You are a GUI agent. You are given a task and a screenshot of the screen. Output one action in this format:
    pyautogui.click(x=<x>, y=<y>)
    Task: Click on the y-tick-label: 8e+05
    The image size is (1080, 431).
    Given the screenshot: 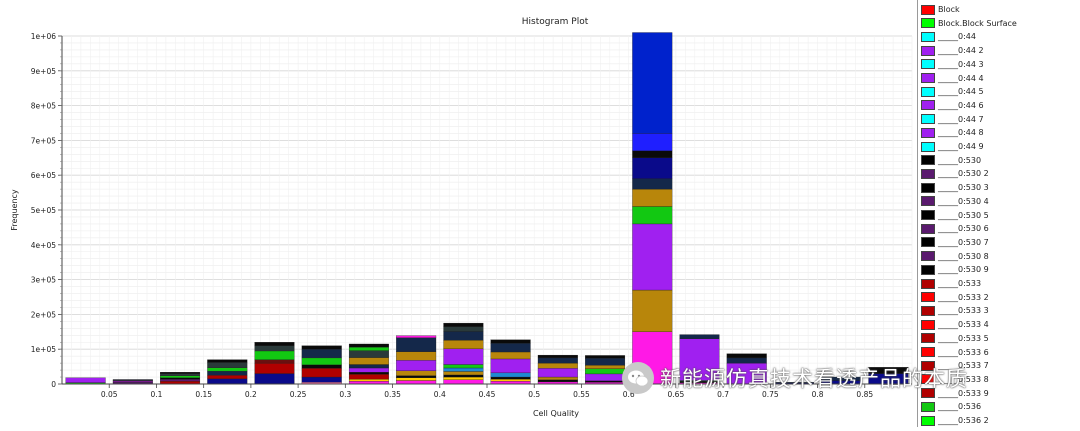 What is the action you would take?
    pyautogui.click(x=43, y=106)
    